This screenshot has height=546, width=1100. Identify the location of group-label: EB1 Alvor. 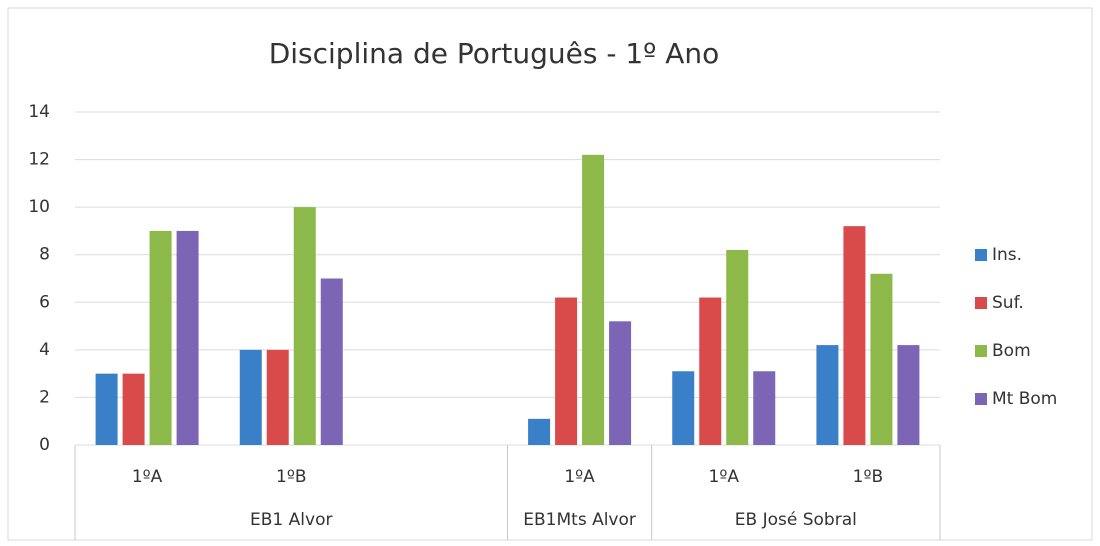
(291, 520).